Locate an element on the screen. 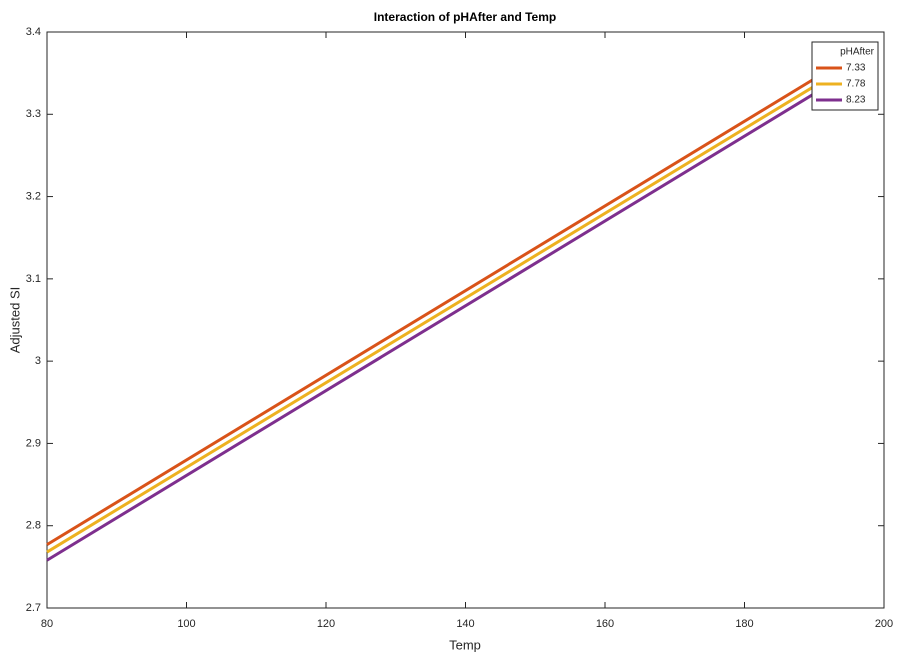 This screenshot has height=659, width=897. x-tick-label: 160 is located at coordinates (605, 624).